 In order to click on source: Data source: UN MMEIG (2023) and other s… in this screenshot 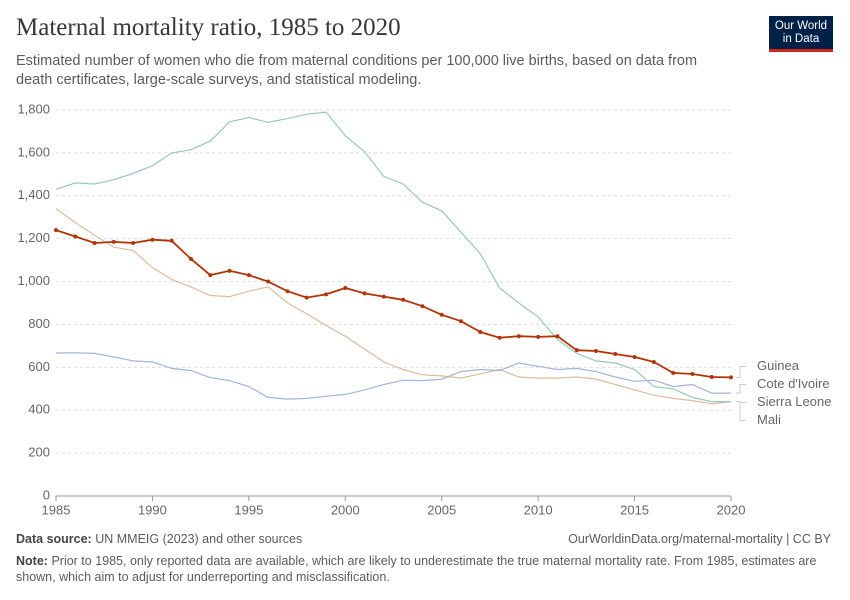, I will do `click(159, 539)`.